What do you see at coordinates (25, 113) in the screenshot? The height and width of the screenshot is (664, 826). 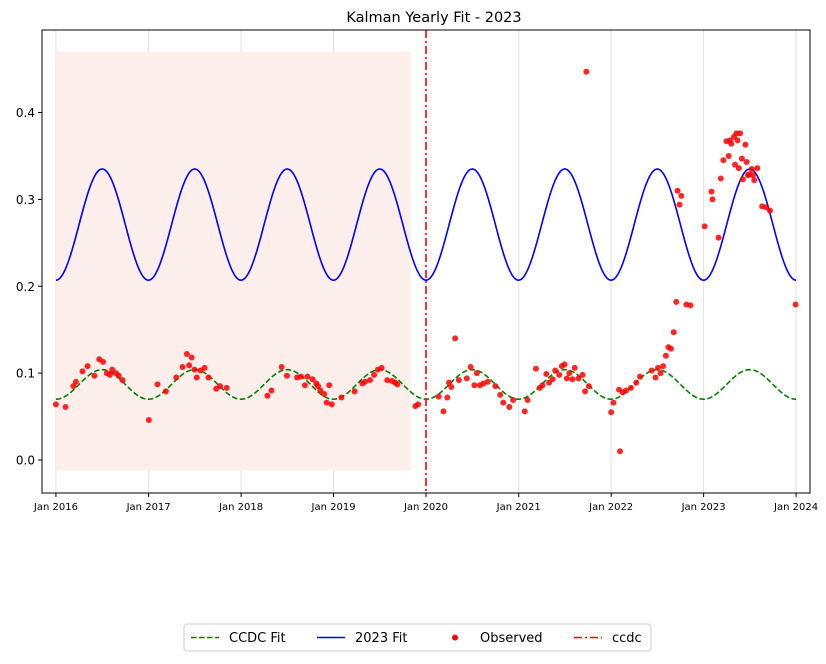 I see `y-tick-label: 0.4` at bounding box center [25, 113].